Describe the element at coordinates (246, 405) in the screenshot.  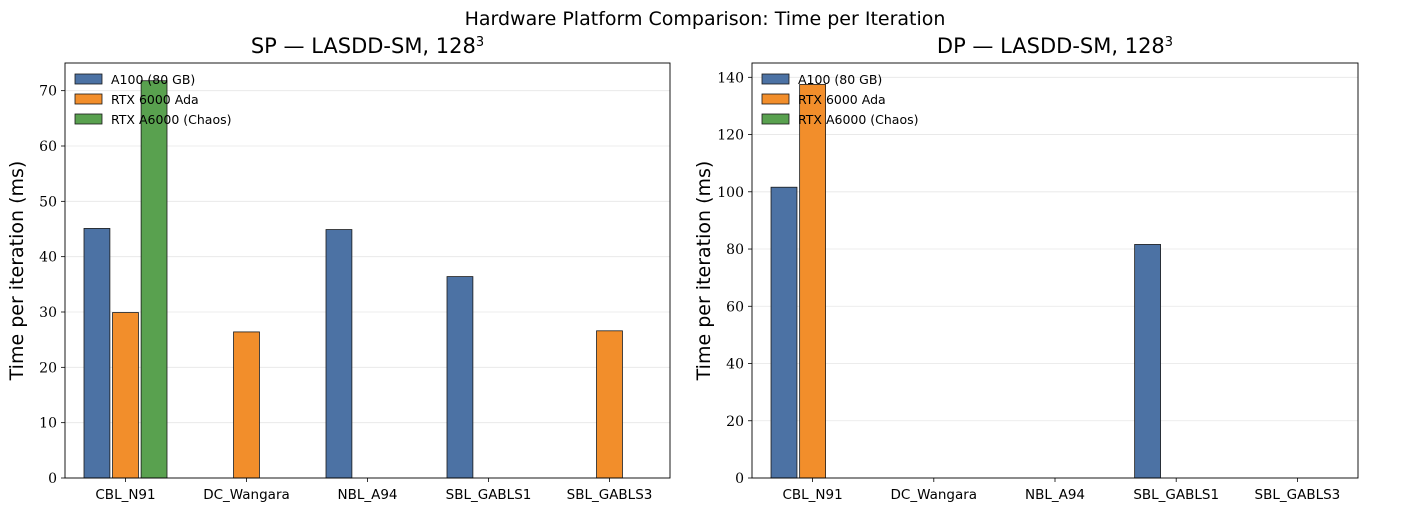
I see `bar-rtx-6000-ada-dc-wangara` at that location.